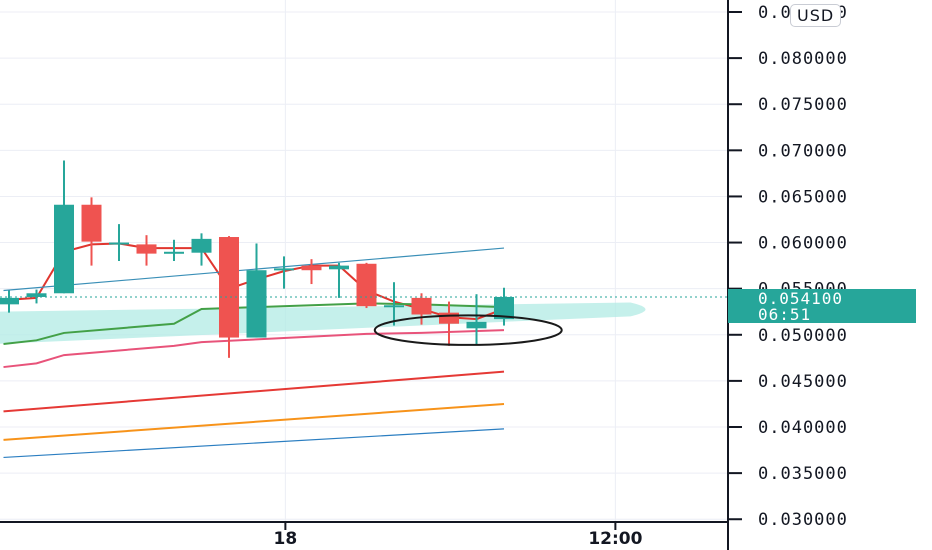  Describe the element at coordinates (803, 59) in the screenshot. I see `y-tick-label: 0.080000` at that location.